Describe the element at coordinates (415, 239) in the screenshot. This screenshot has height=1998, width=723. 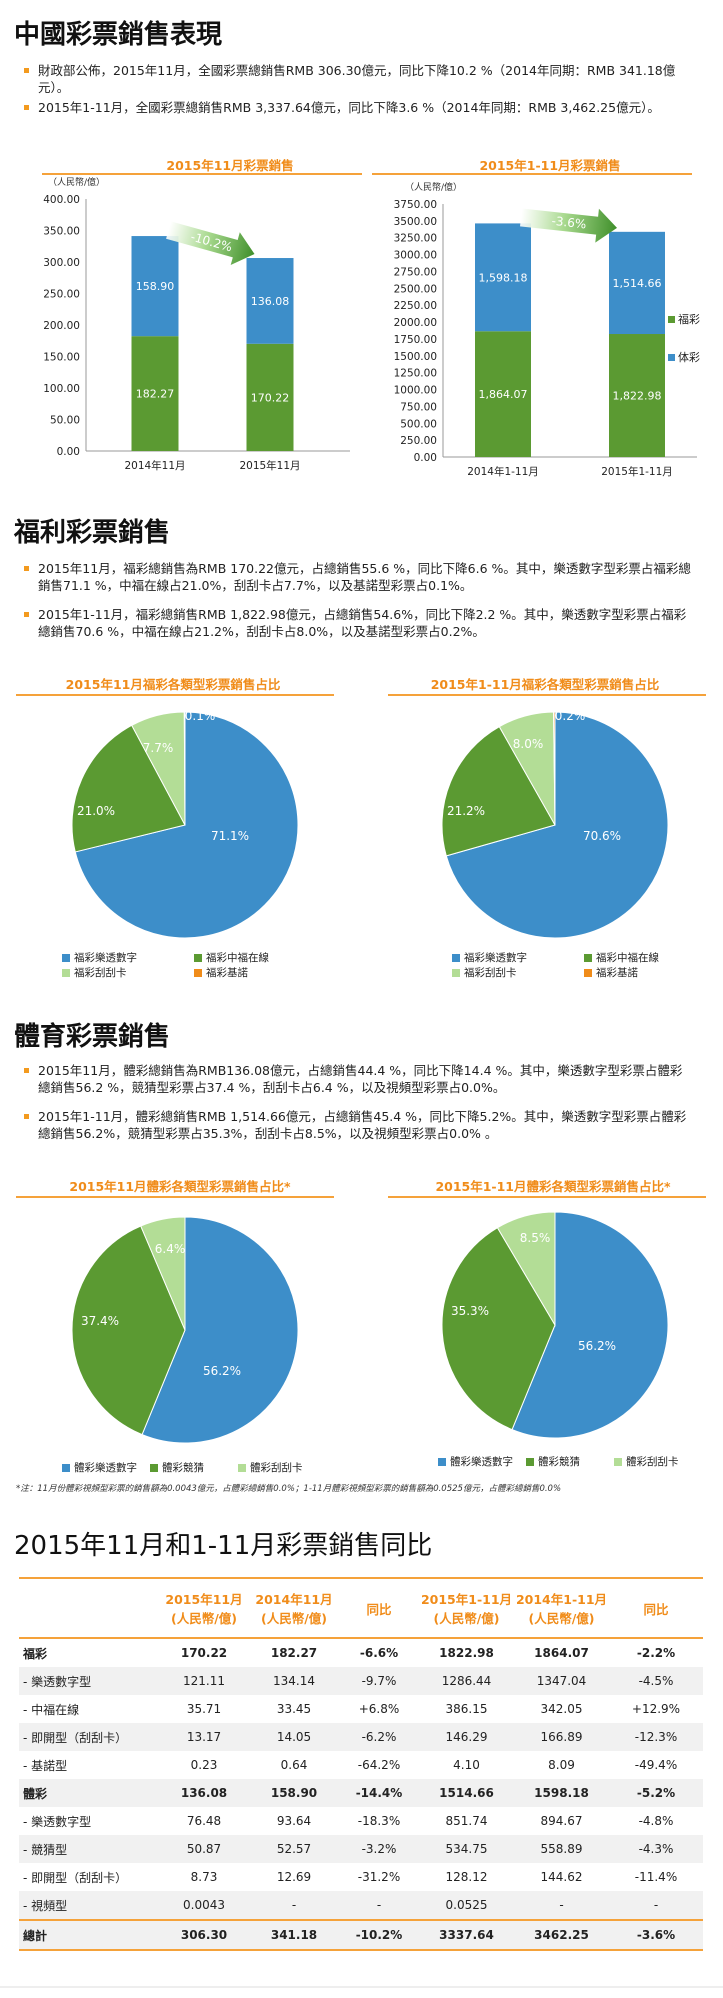
I see `y-tick-label: 3250.00` at that location.